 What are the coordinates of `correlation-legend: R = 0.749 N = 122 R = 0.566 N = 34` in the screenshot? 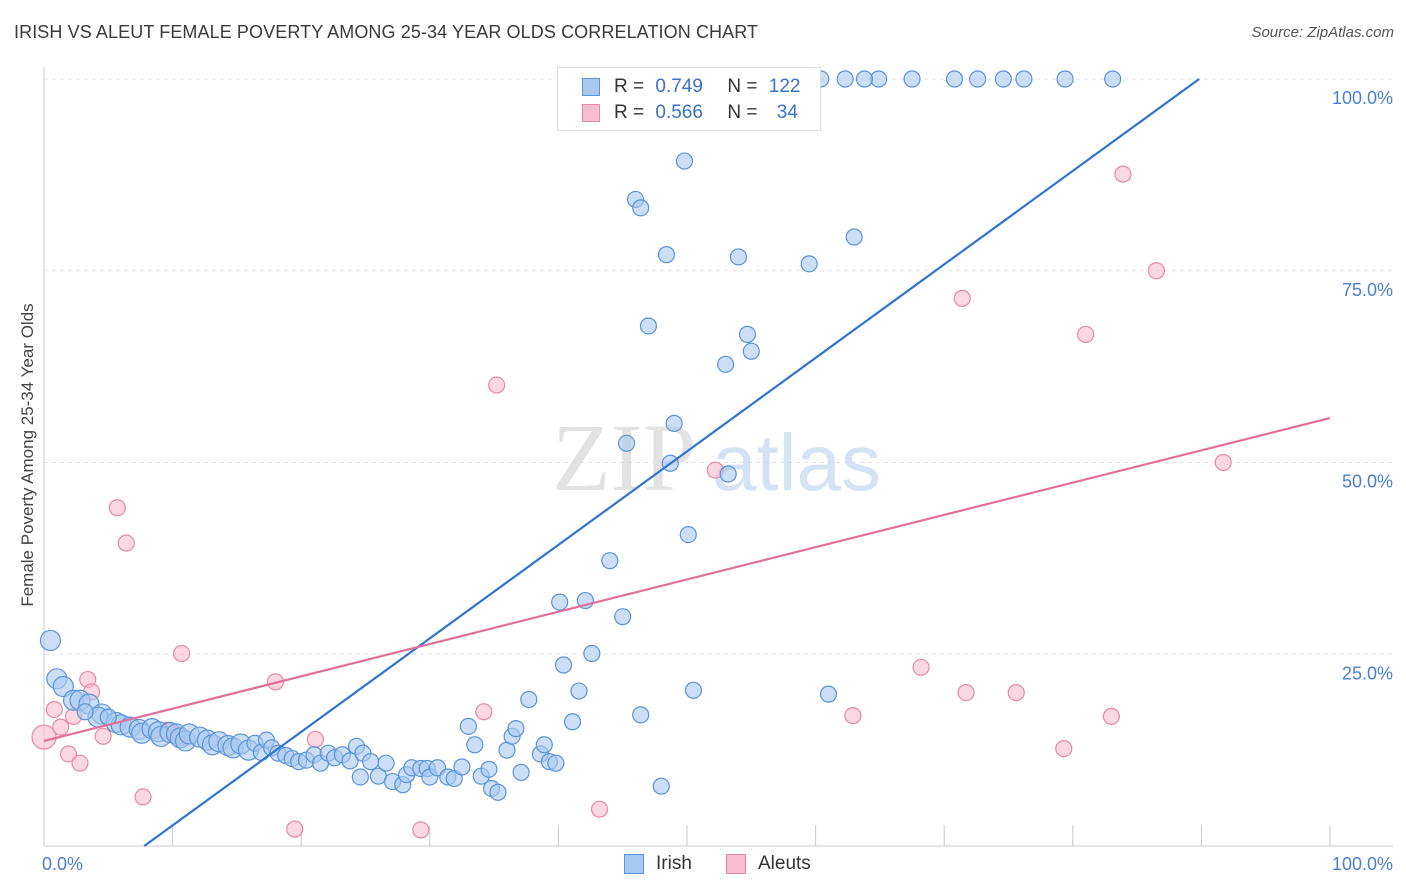 It's located at (689, 99).